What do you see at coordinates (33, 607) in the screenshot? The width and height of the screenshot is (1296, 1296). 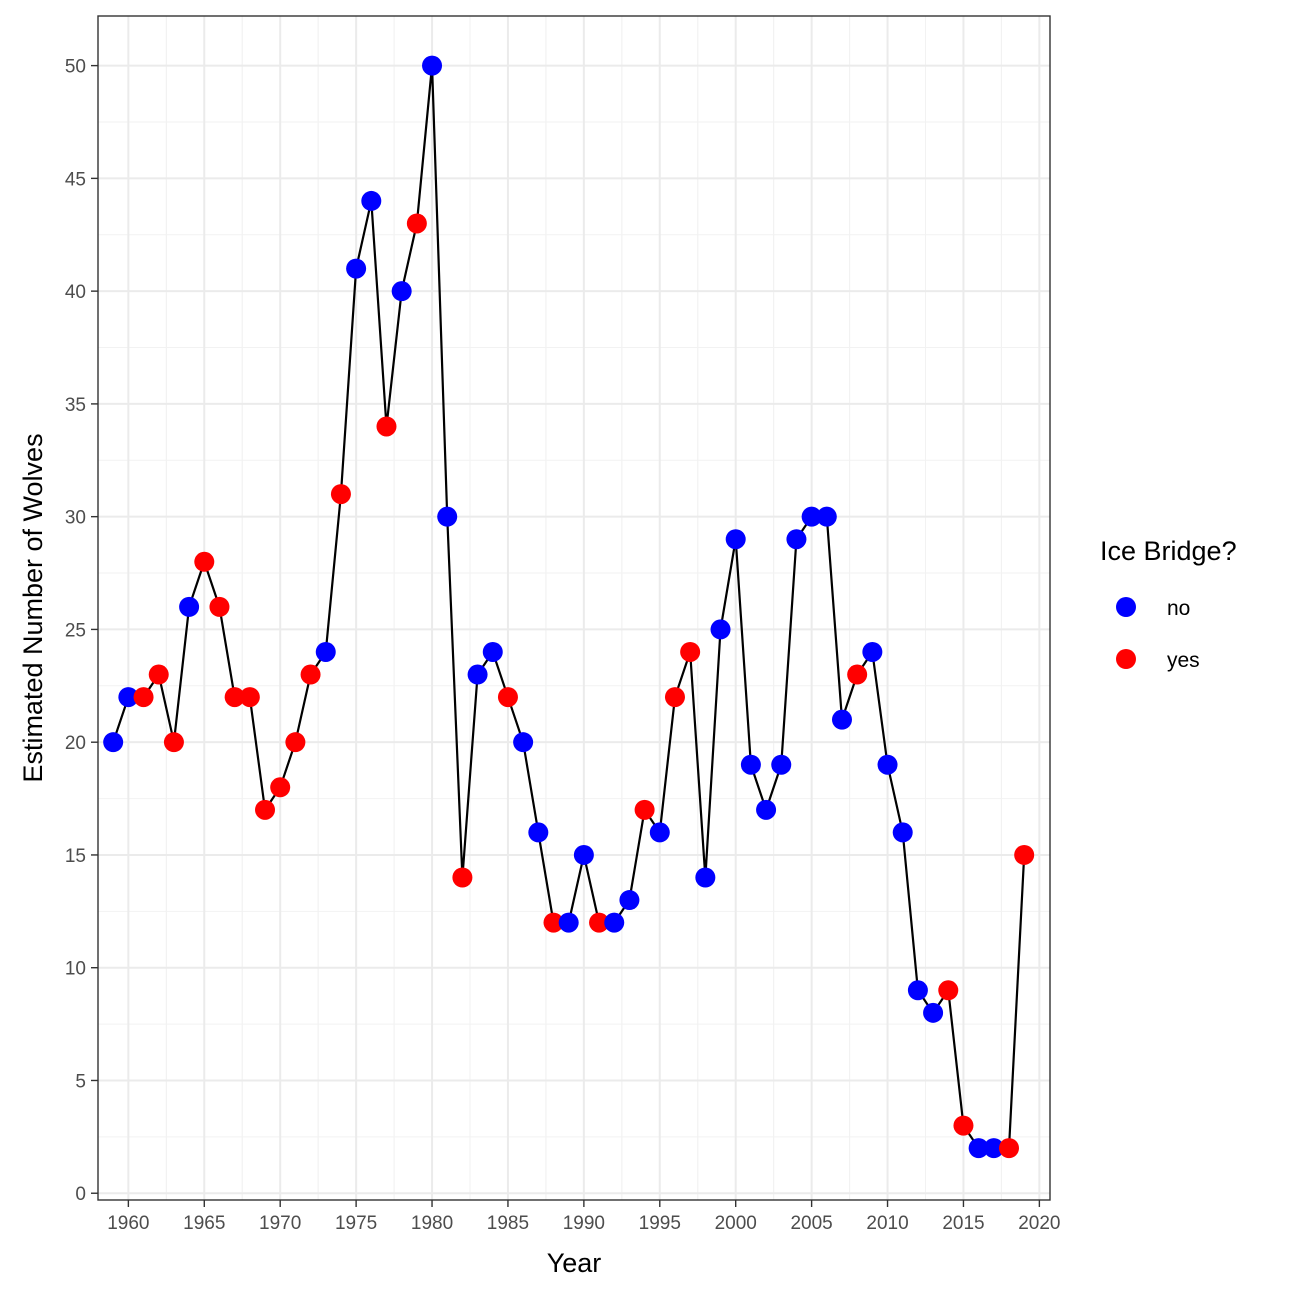 I see `y-axis-title: Estimated Number of Wolves` at bounding box center [33, 607].